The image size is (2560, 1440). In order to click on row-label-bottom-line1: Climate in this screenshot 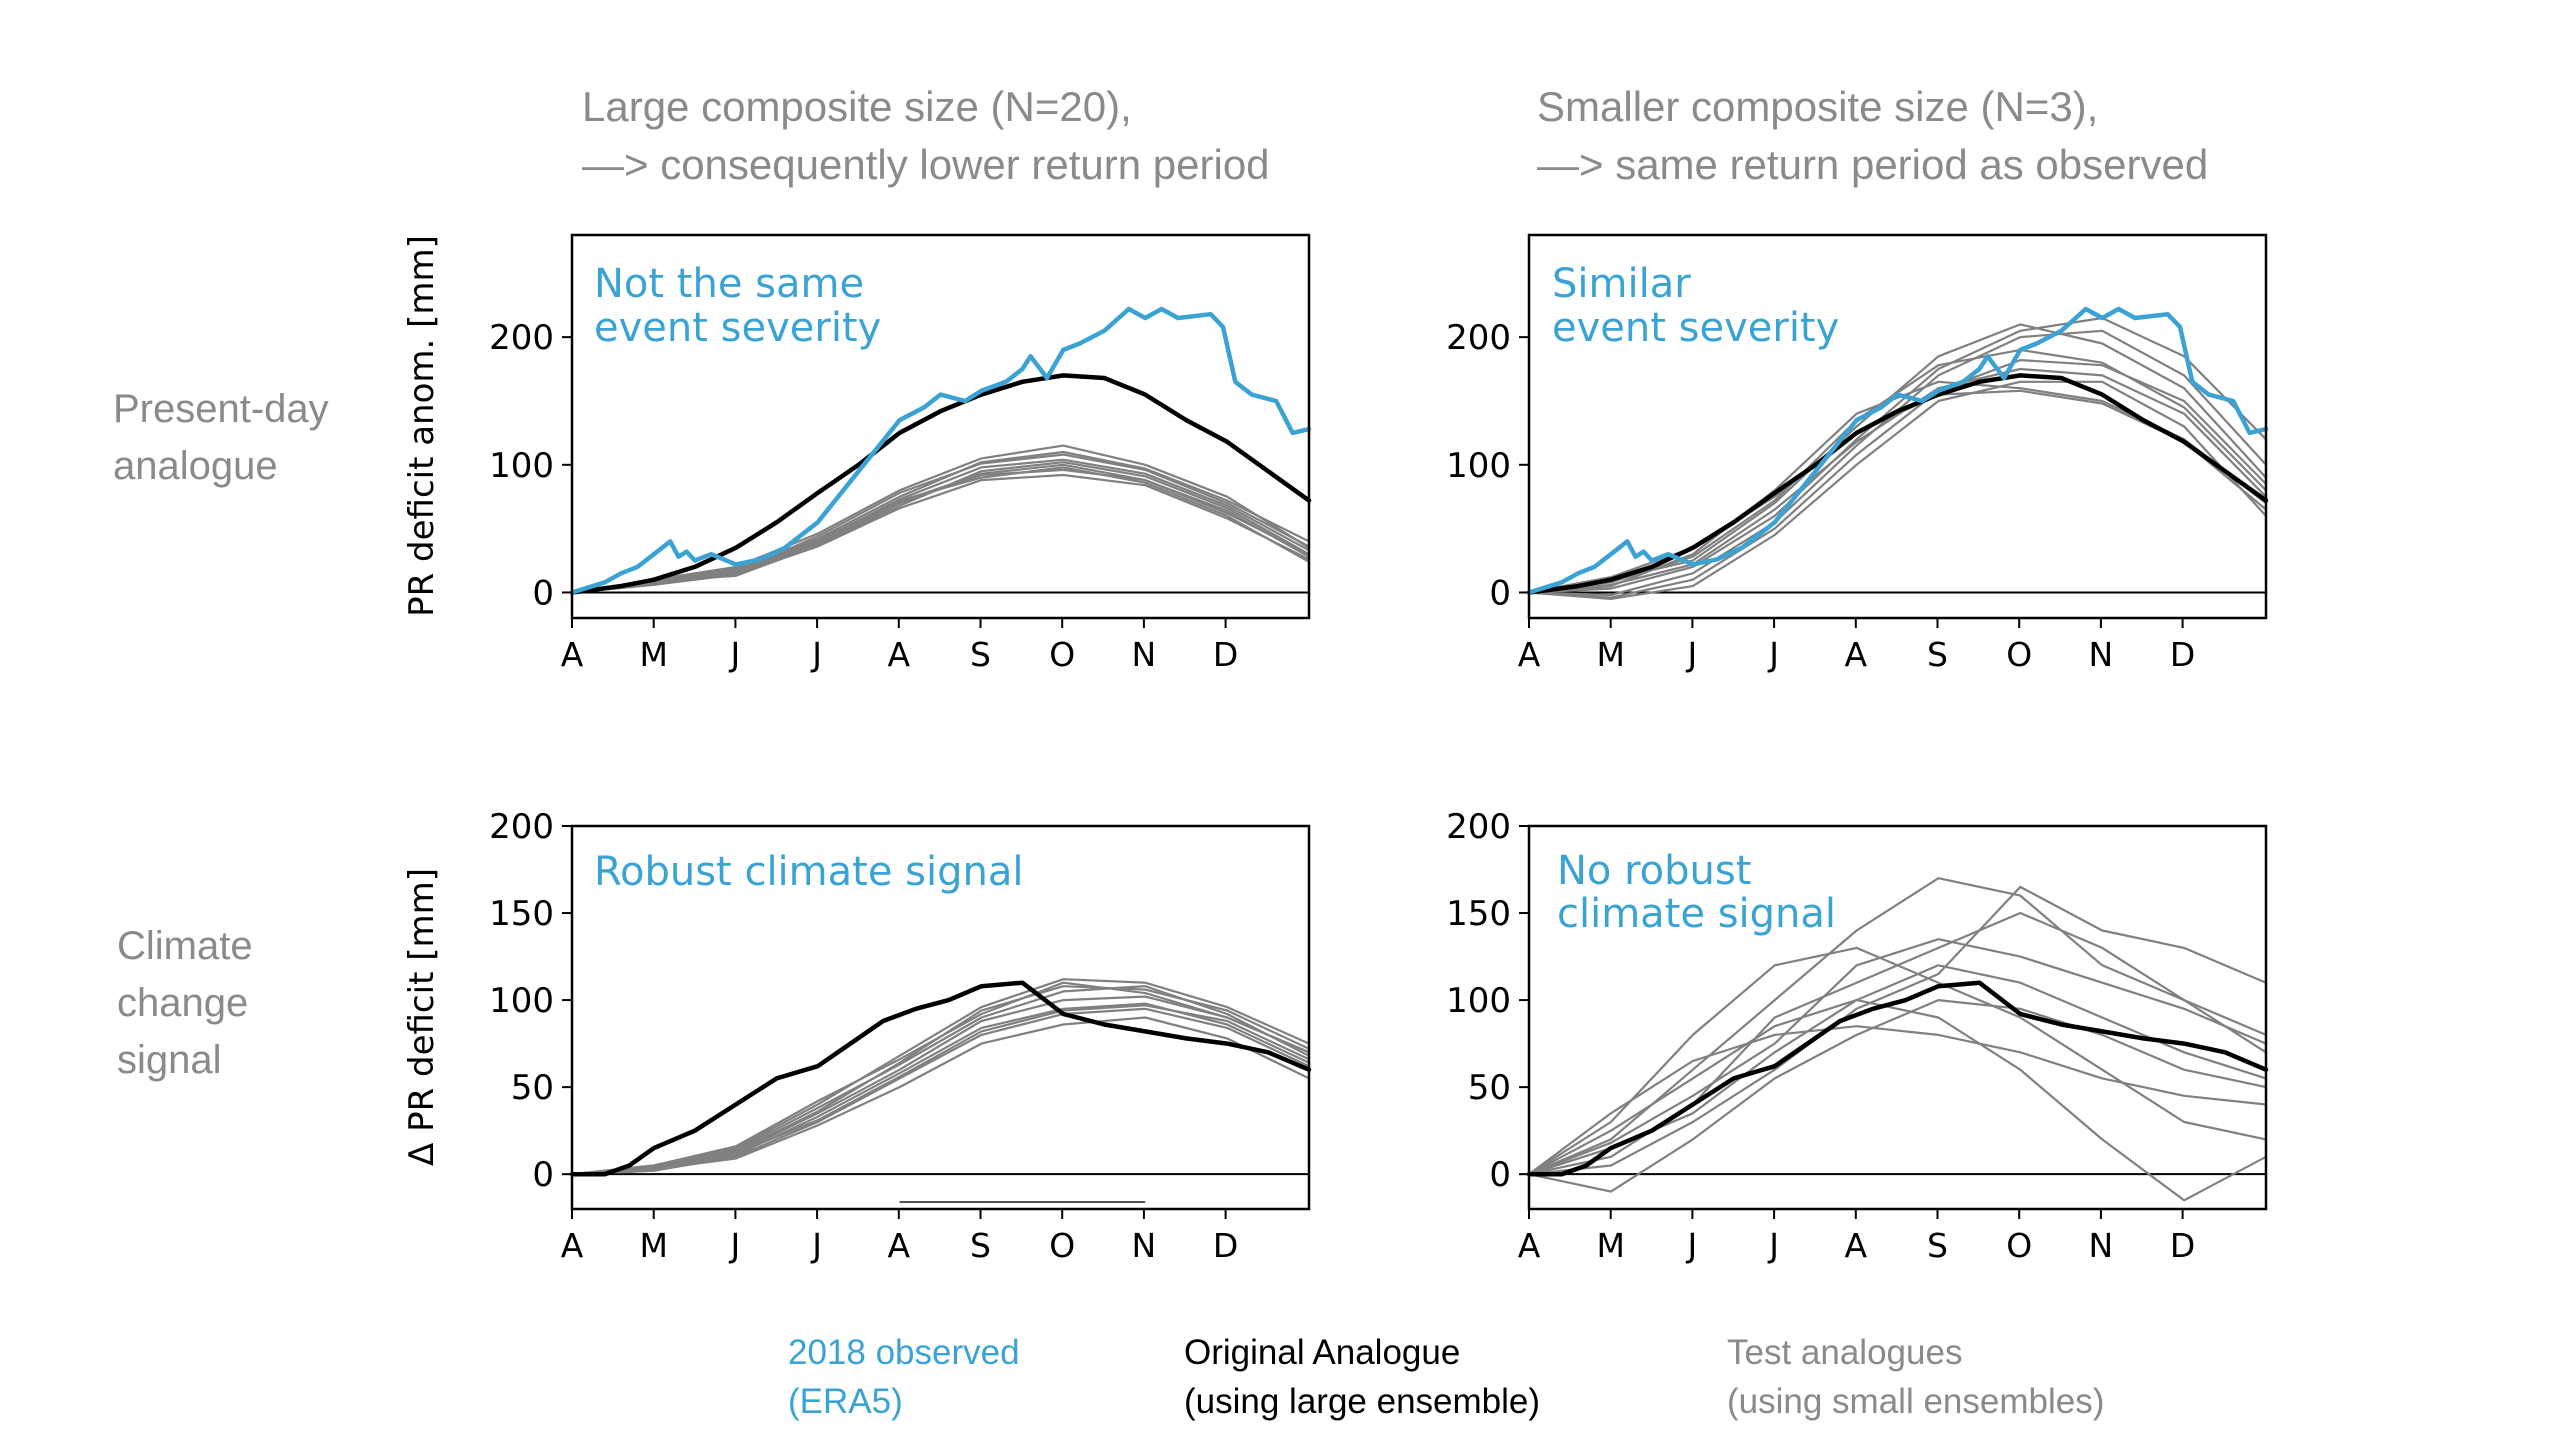, I will do `click(185, 946)`.